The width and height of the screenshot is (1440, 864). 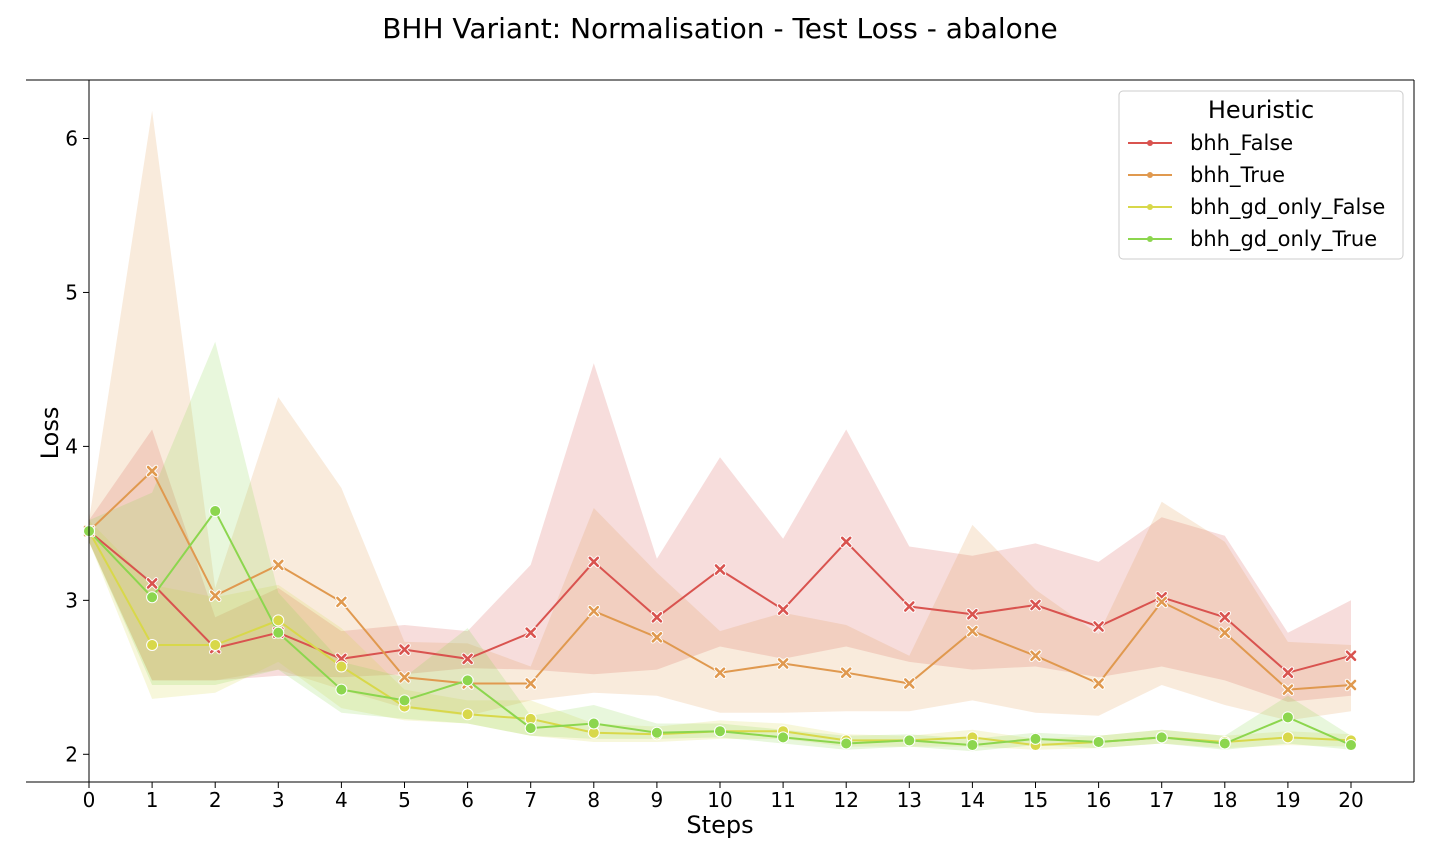 What do you see at coordinates (1287, 800) in the screenshot?
I see `x-tick-label: 19` at bounding box center [1287, 800].